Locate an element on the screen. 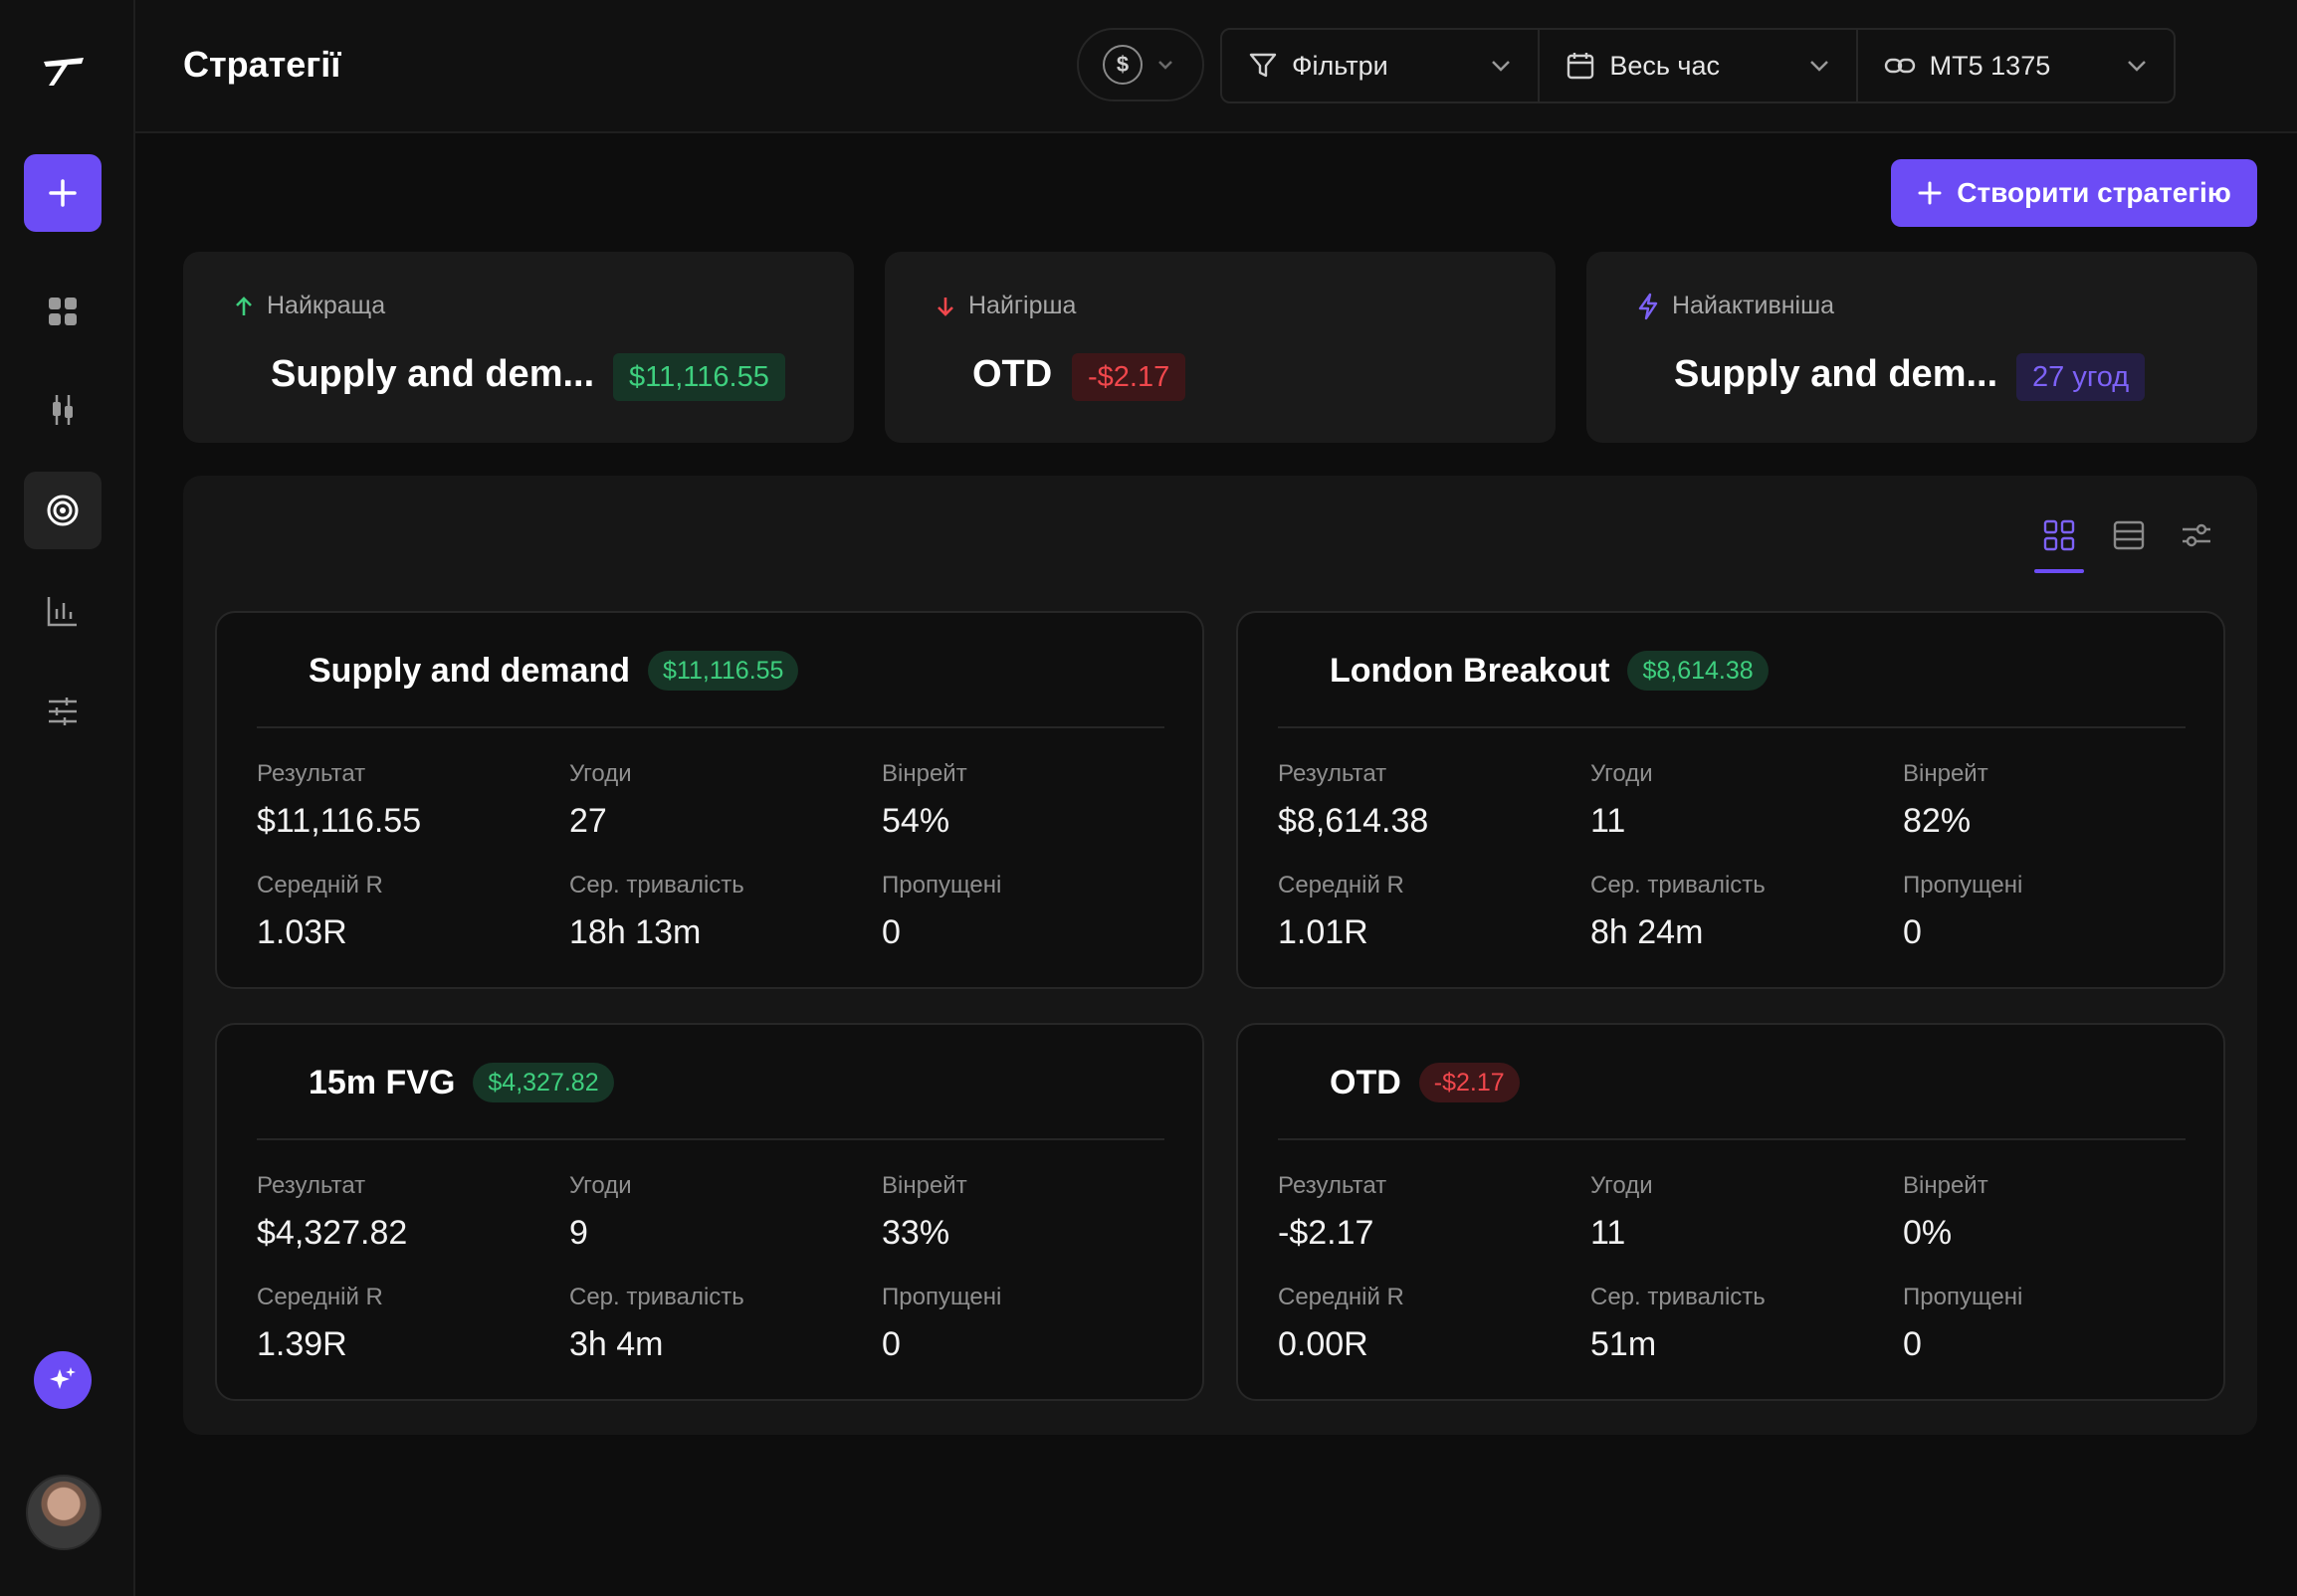 This screenshot has width=2297, height=1596. sidebar-item-dashboard is located at coordinates (63, 311).